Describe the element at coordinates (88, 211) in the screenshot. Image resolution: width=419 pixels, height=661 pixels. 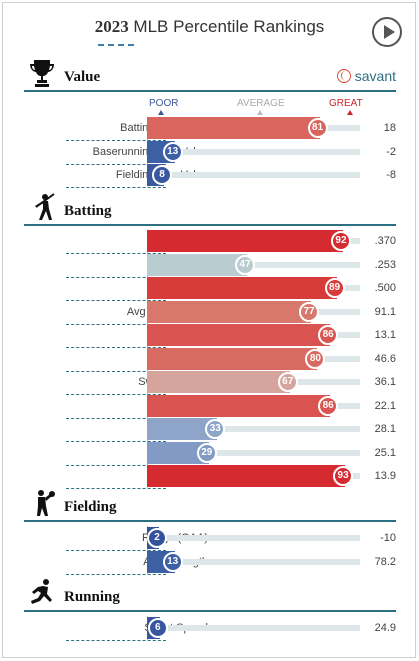
I see `section-batting-label: Batting` at that location.